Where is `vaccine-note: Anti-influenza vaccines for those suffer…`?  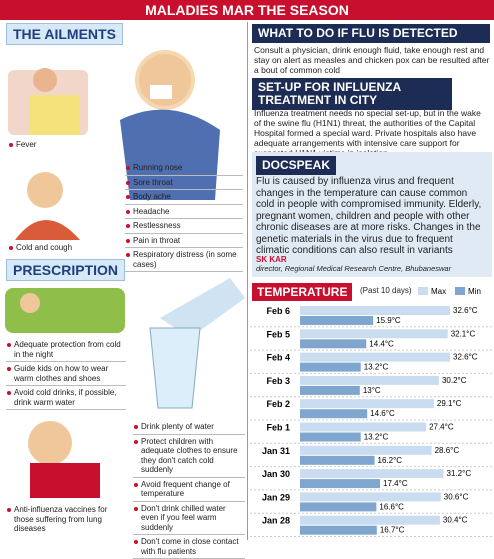
vaccine-note: Anti-influenza vaccines for those suffer… is located at coordinates (66, 519).